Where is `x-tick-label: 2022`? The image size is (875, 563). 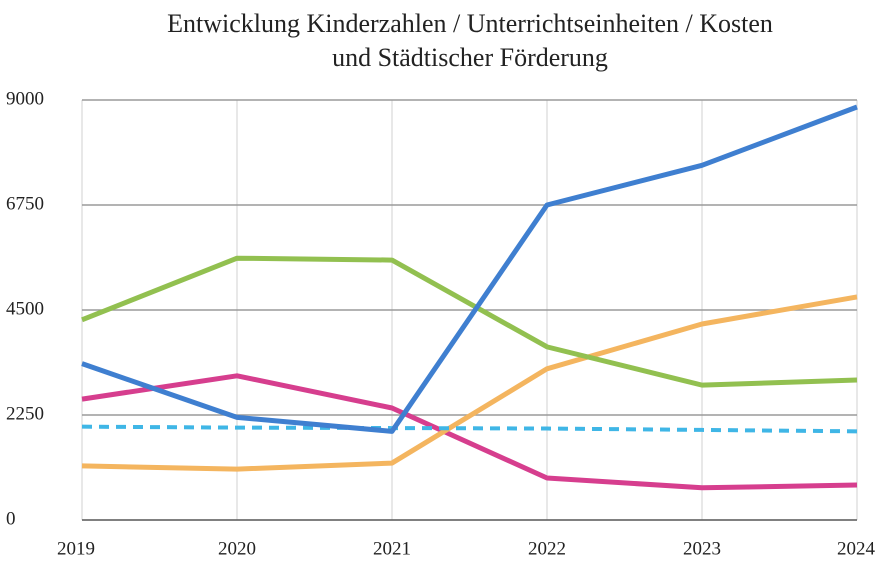
x-tick-label: 2022 is located at coordinates (547, 548).